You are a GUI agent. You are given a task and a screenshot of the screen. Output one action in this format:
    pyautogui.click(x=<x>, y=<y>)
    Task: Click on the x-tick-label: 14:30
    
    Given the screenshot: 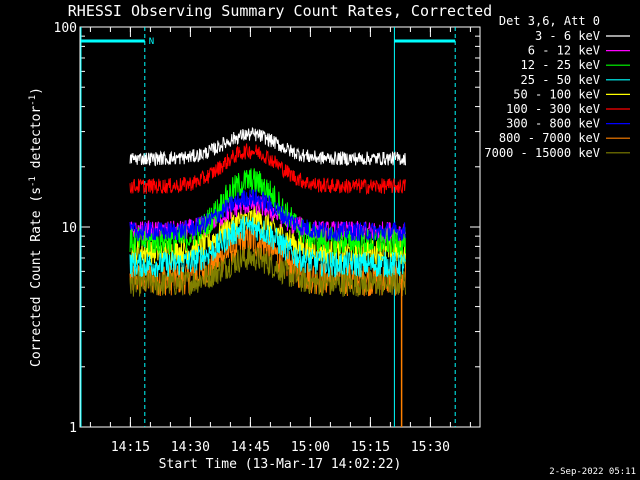 What is the action you would take?
    pyautogui.click(x=190, y=447)
    